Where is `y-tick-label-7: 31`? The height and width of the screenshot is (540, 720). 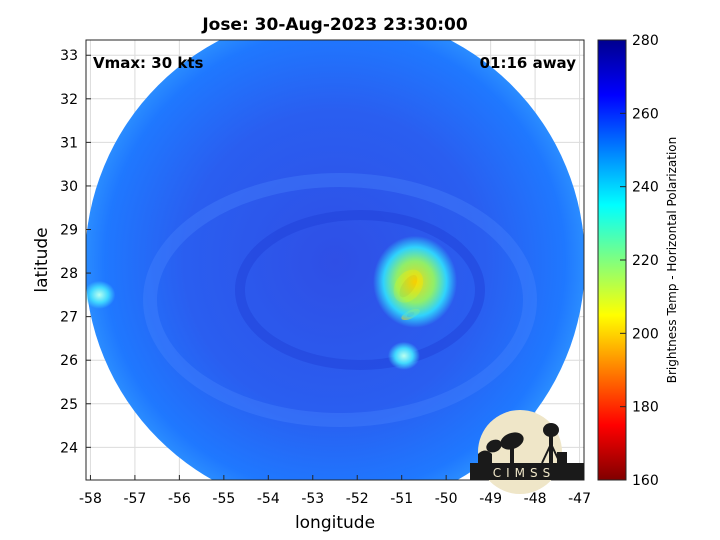
y-tick-label-7: 31 is located at coordinates (69, 143).